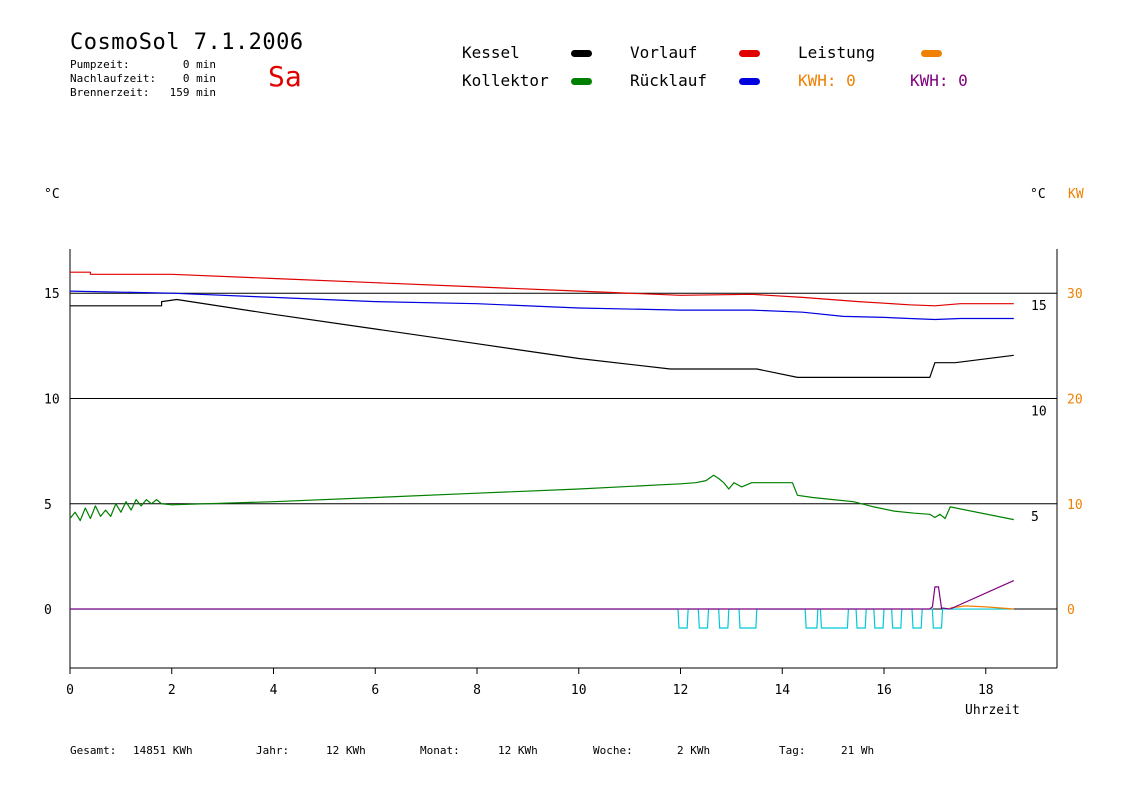  Describe the element at coordinates (982, 607) in the screenshot. I see `series-line-leistung` at that location.